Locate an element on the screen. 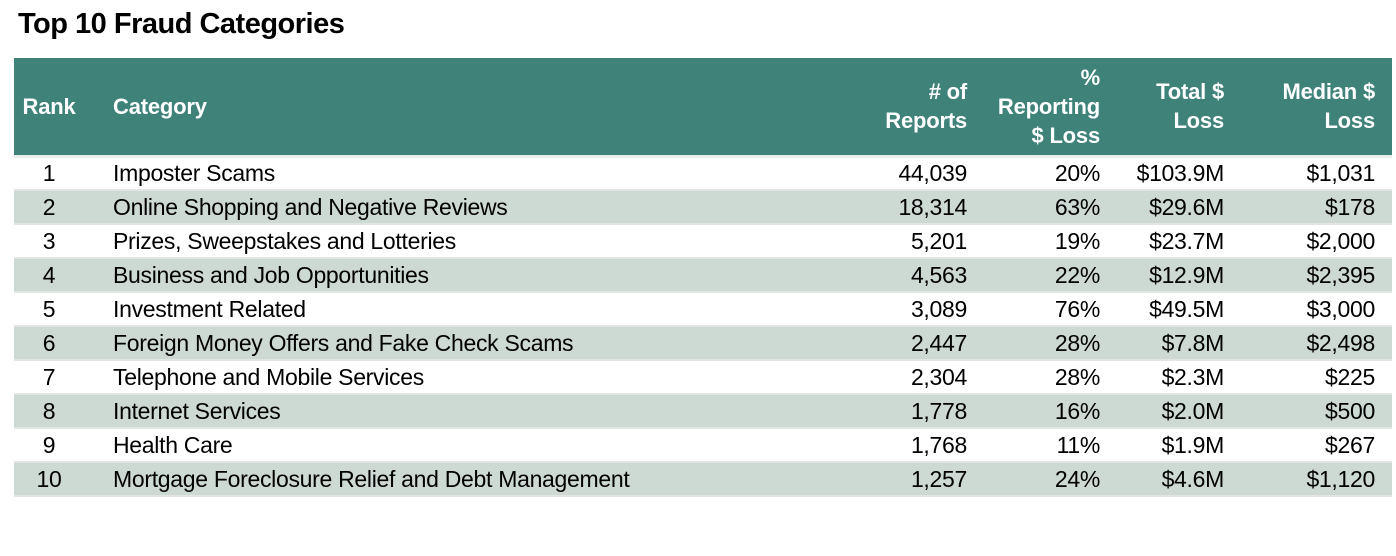 The height and width of the screenshot is (556, 1396). cell-reports: 1,778 is located at coordinates (887, 411).